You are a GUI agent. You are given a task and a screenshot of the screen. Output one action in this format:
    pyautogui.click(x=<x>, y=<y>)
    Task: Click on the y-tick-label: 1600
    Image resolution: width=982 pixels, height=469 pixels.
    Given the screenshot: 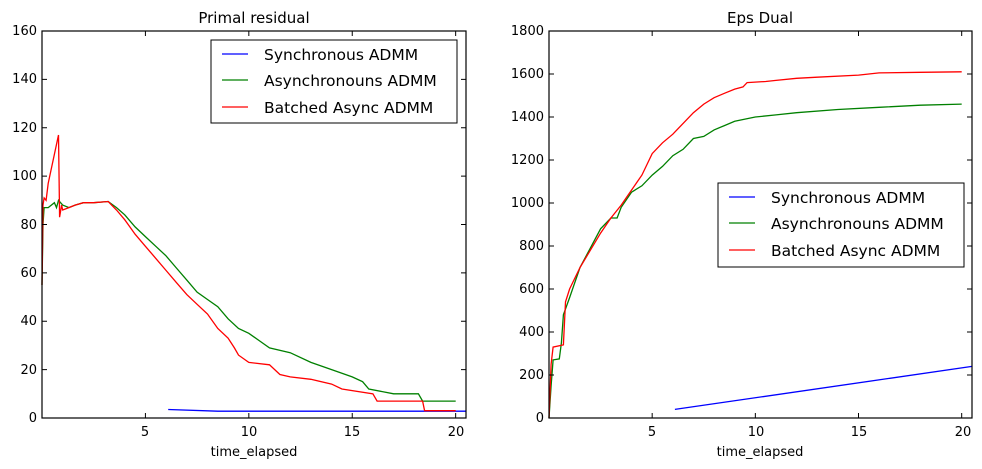 What is the action you would take?
    pyautogui.click(x=527, y=74)
    